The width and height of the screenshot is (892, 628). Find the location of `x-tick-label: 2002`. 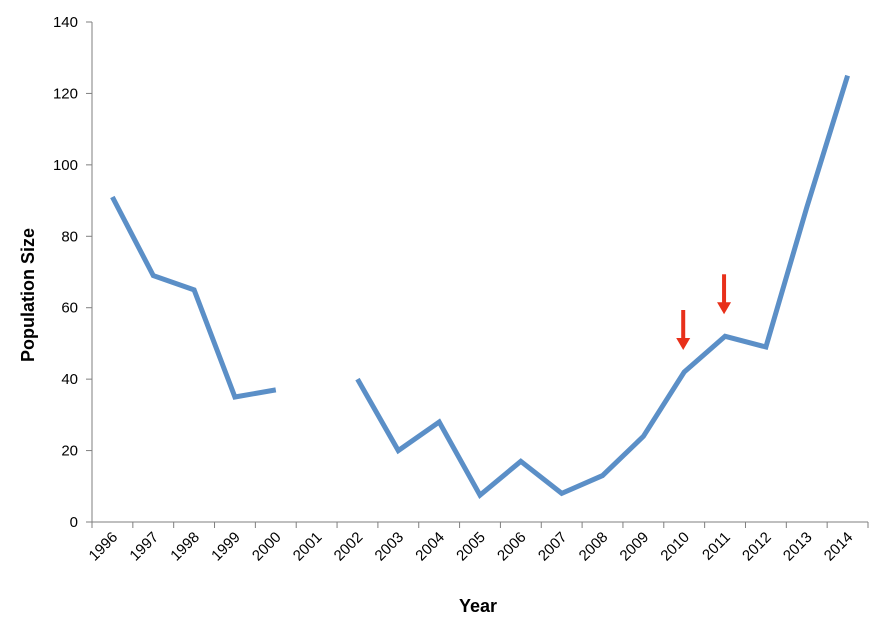

x-tick-label: 2002 is located at coordinates (349, 547).